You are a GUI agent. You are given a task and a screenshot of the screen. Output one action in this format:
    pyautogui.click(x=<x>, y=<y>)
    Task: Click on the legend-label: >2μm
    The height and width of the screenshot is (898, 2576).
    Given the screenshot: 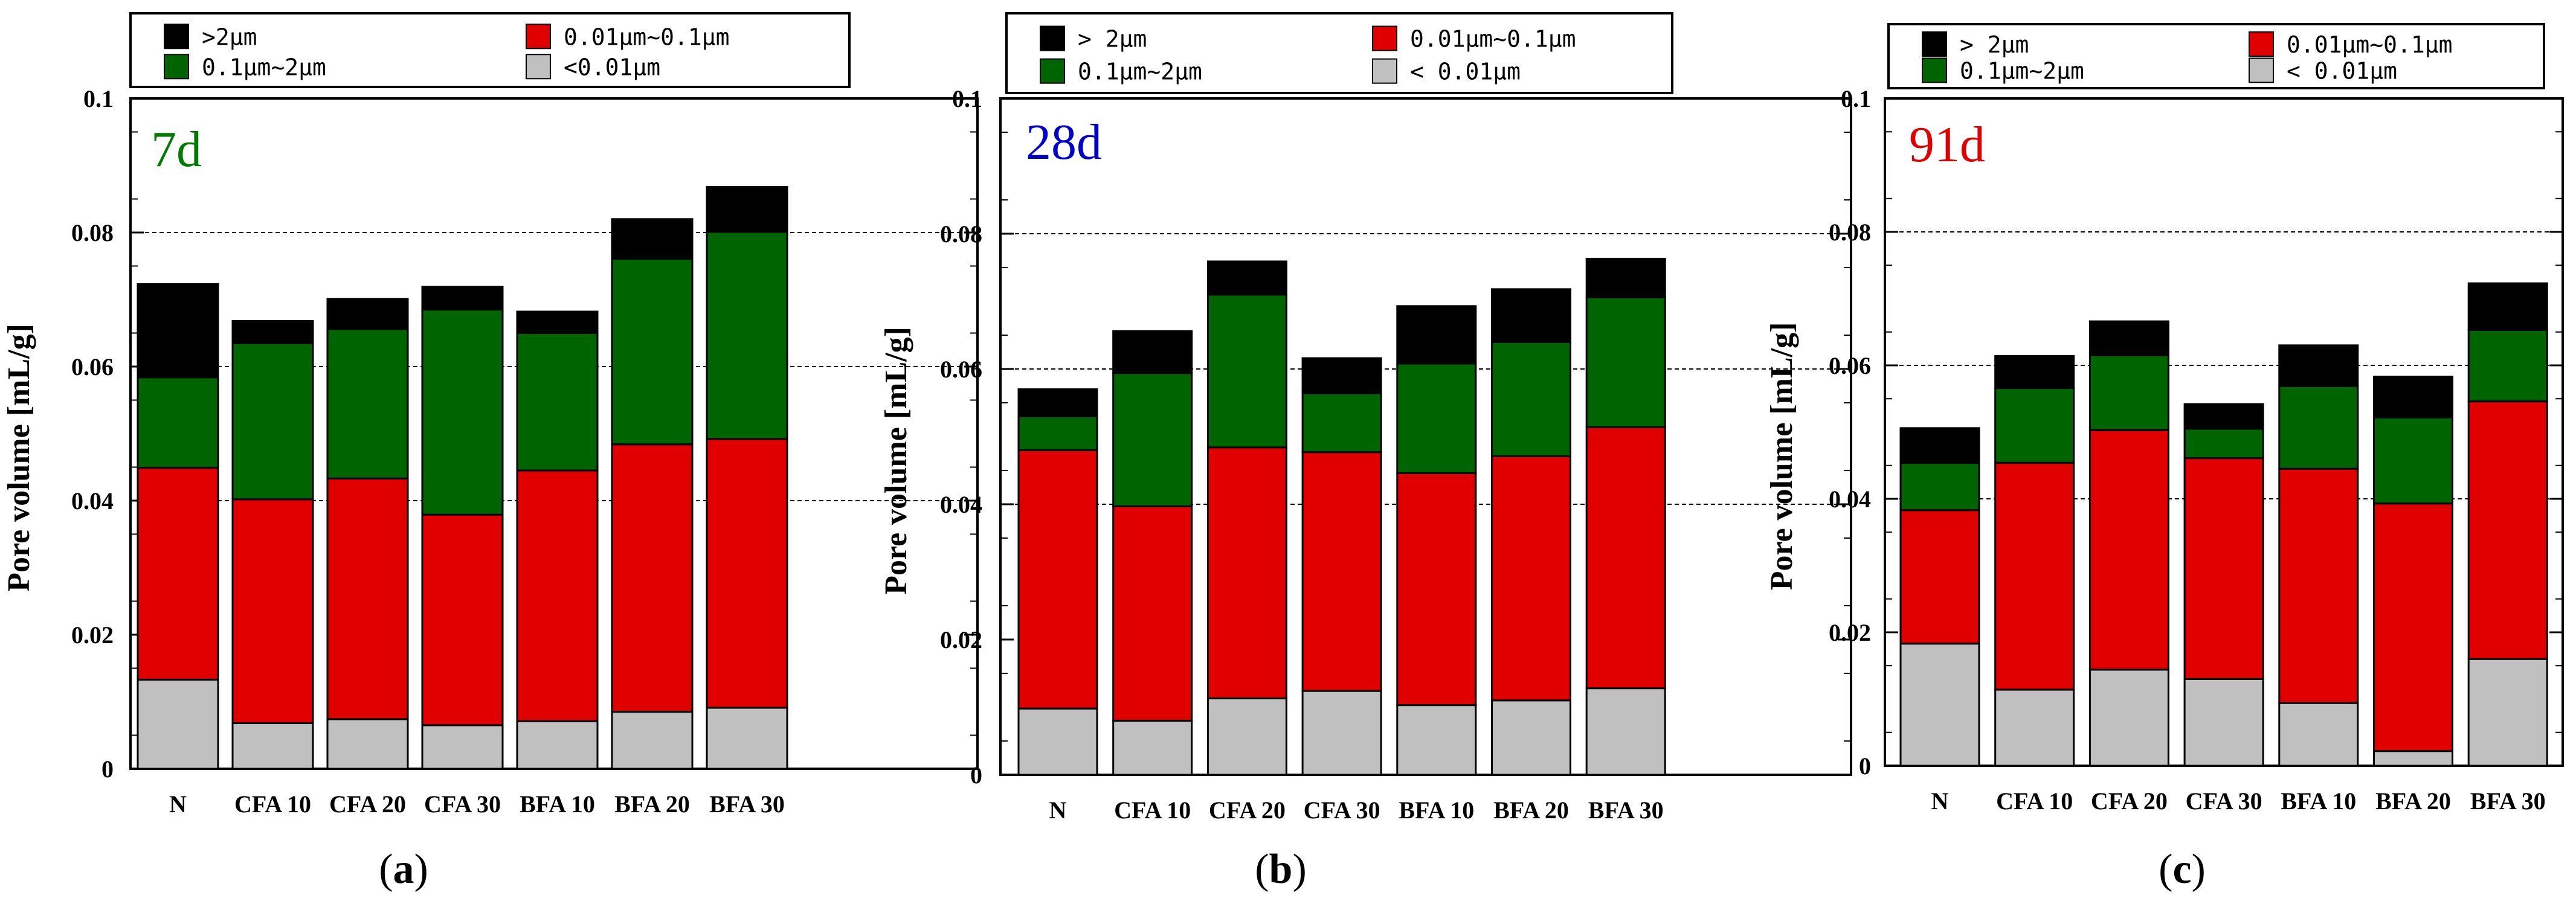 What is the action you would take?
    pyautogui.click(x=230, y=37)
    